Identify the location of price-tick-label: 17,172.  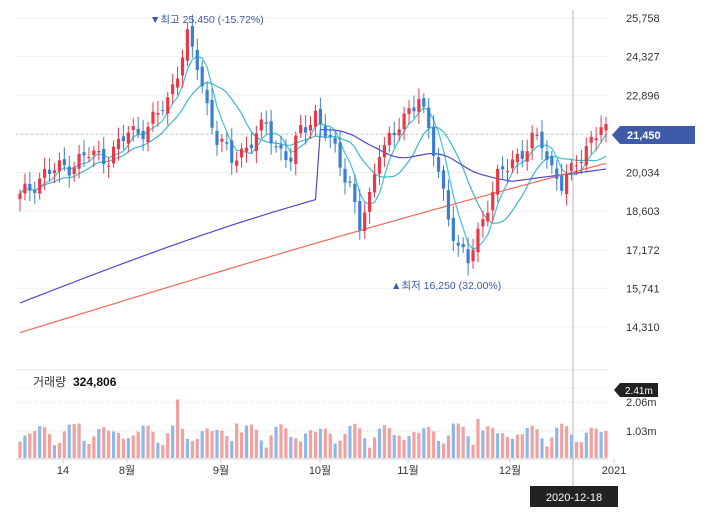
(643, 251).